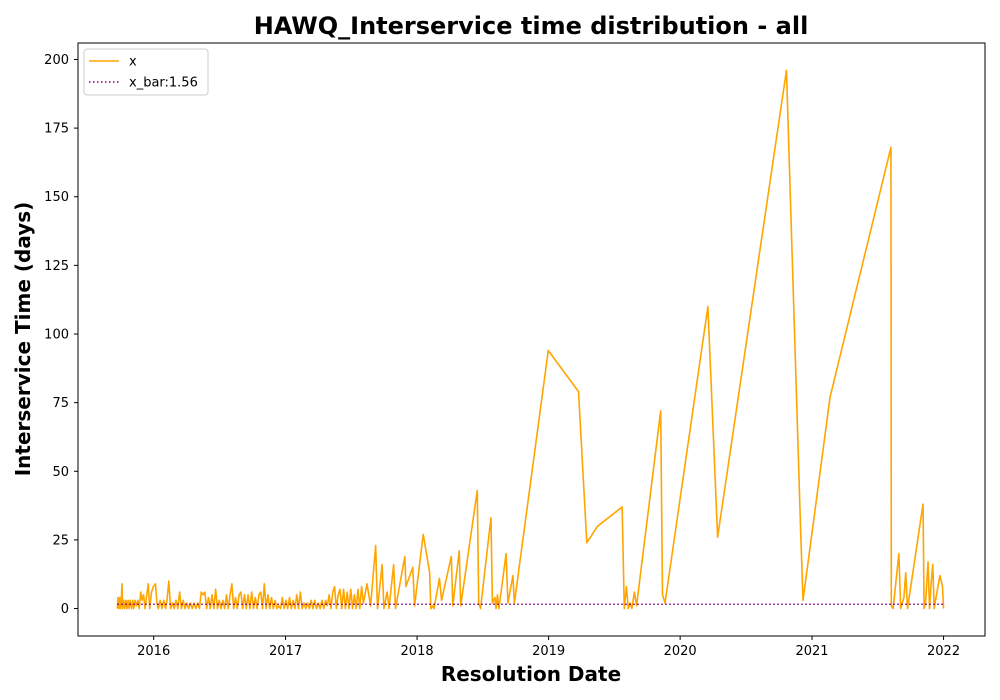 Image resolution: width=1000 pixels, height=700 pixels. What do you see at coordinates (811, 651) in the screenshot?
I see `x-tick-label: 2021` at bounding box center [811, 651].